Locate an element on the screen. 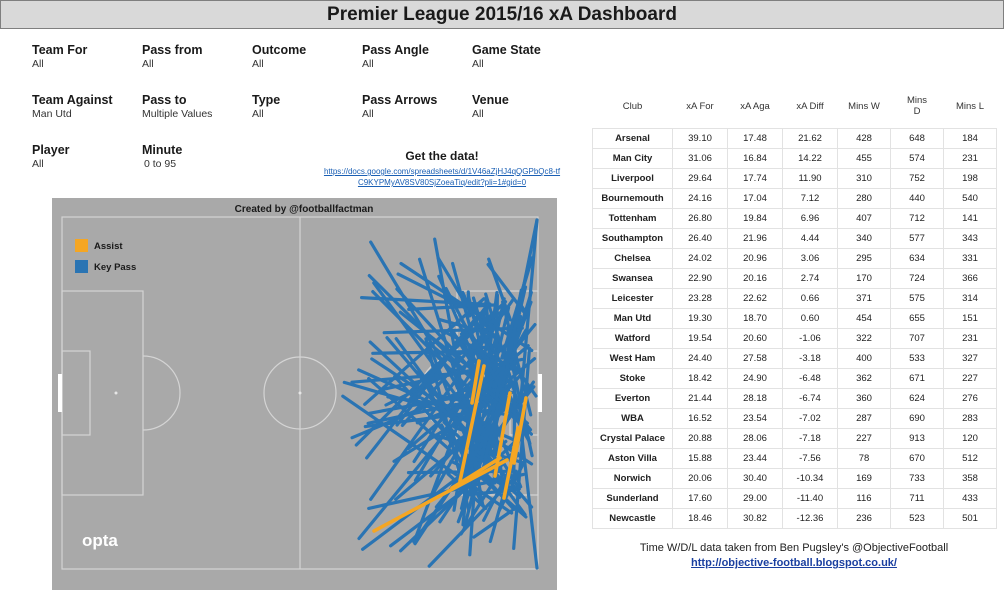 The height and width of the screenshot is (609, 1004). col-header-xa-aga: xA Aga is located at coordinates (755, 106).